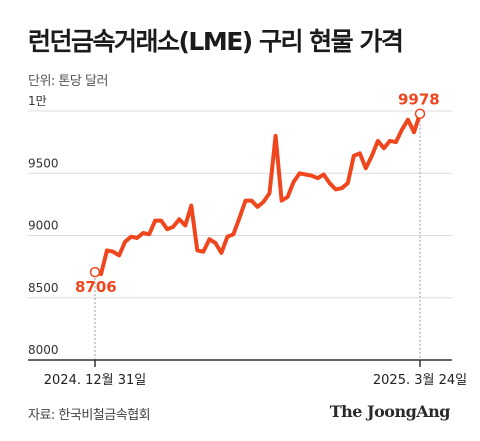  I want to click on y-tick-labels: 8000 8500 9000 9500 1만, so click(43, 225).